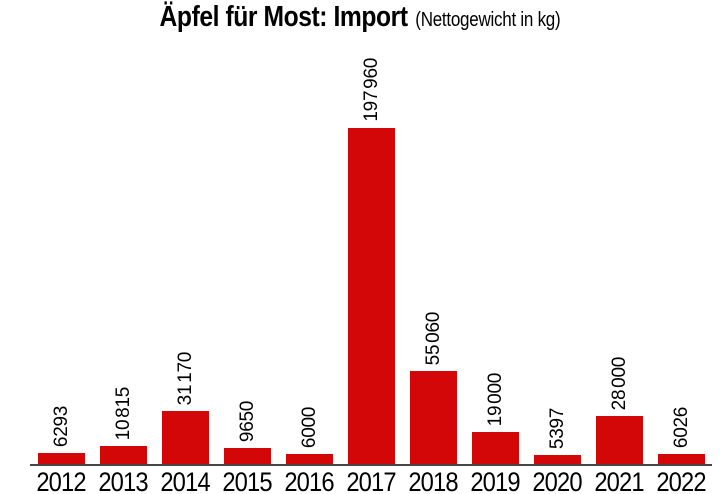  What do you see at coordinates (433, 480) in the screenshot?
I see `x-tick-label: 2018` at bounding box center [433, 480].